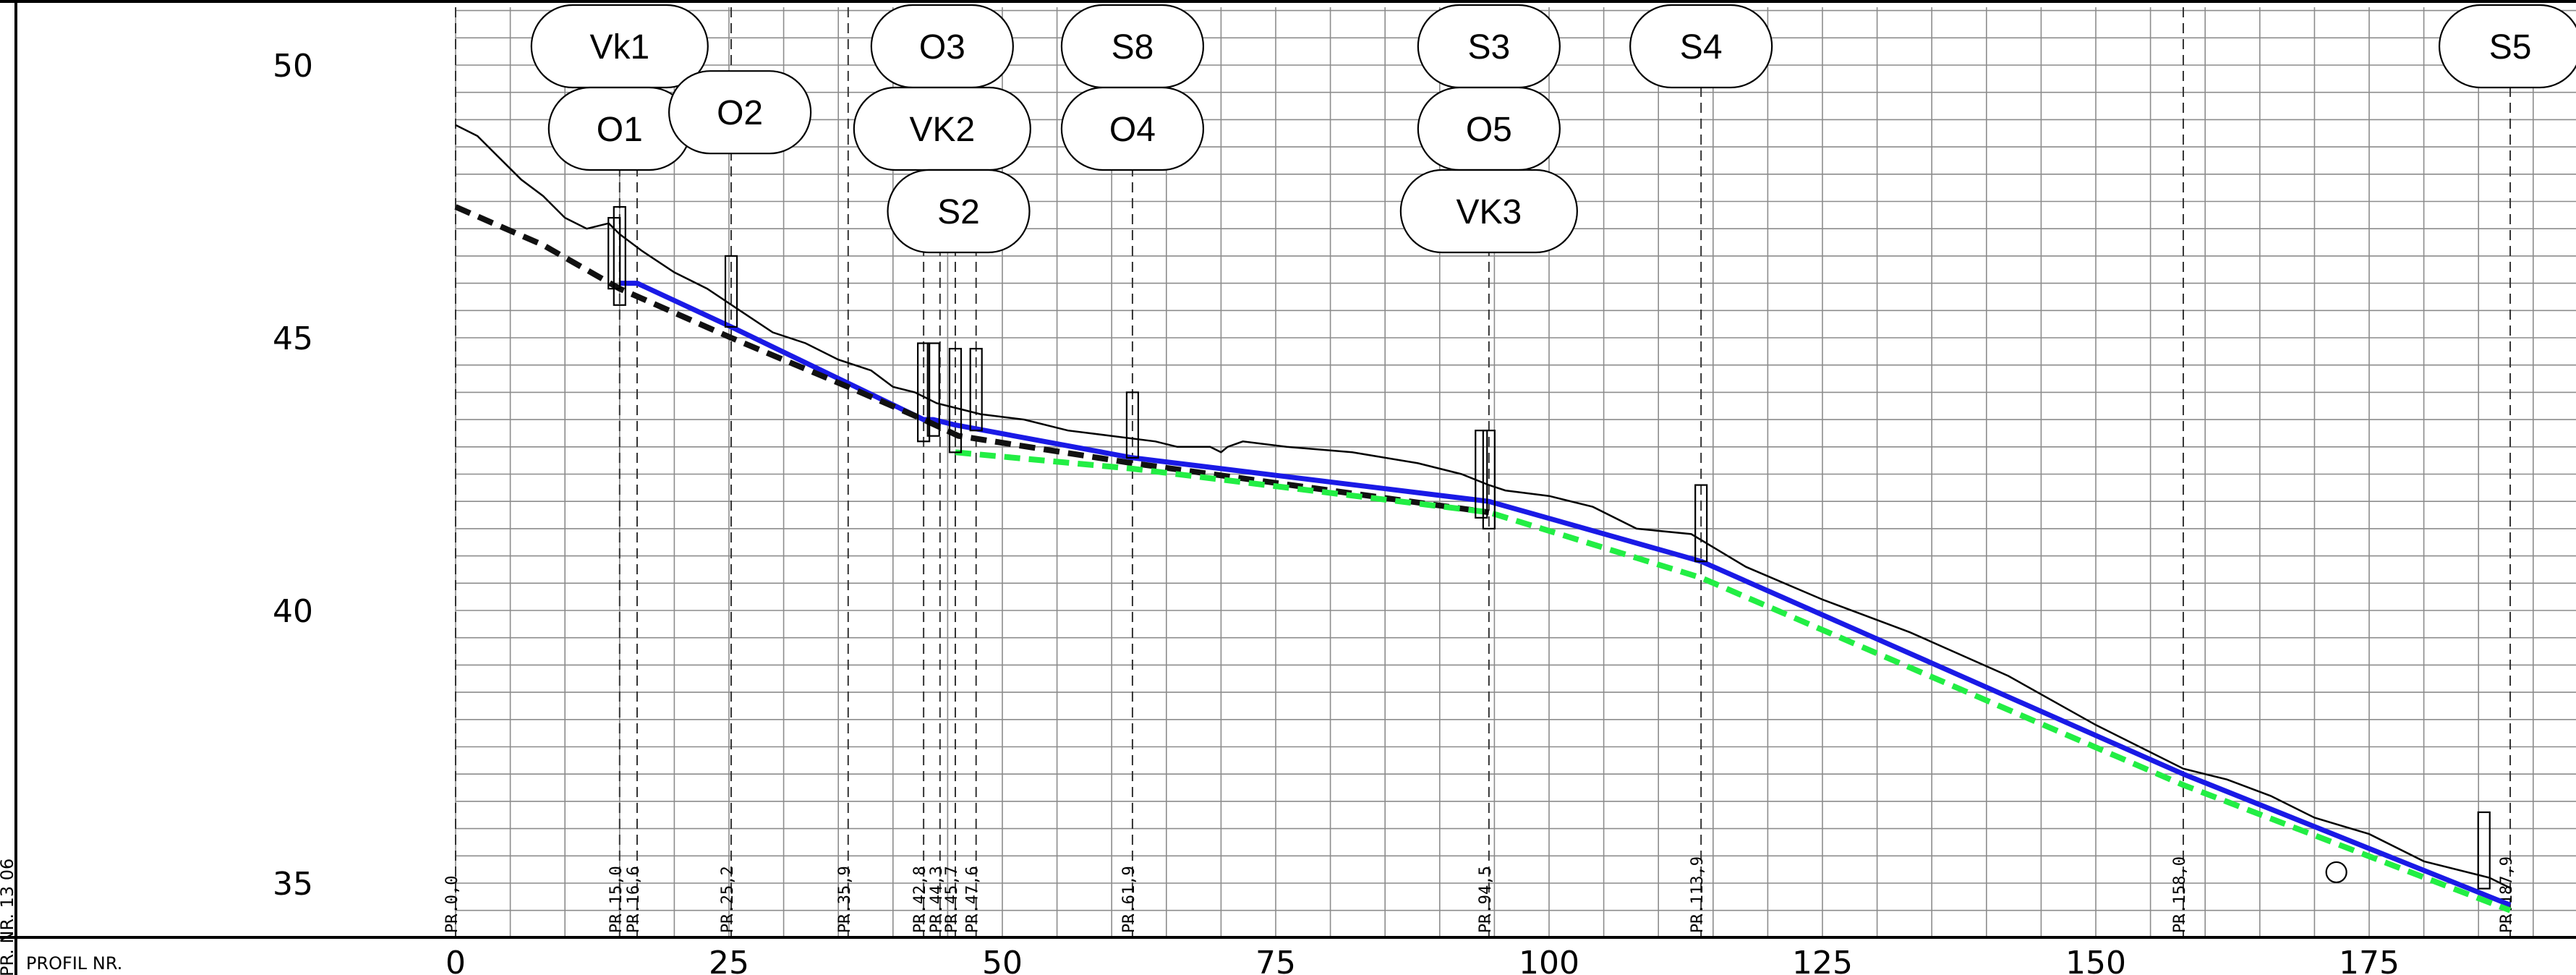 The image size is (2576, 975). What do you see at coordinates (952, 899) in the screenshot?
I see `station-label: PR.45,7` at bounding box center [952, 899].